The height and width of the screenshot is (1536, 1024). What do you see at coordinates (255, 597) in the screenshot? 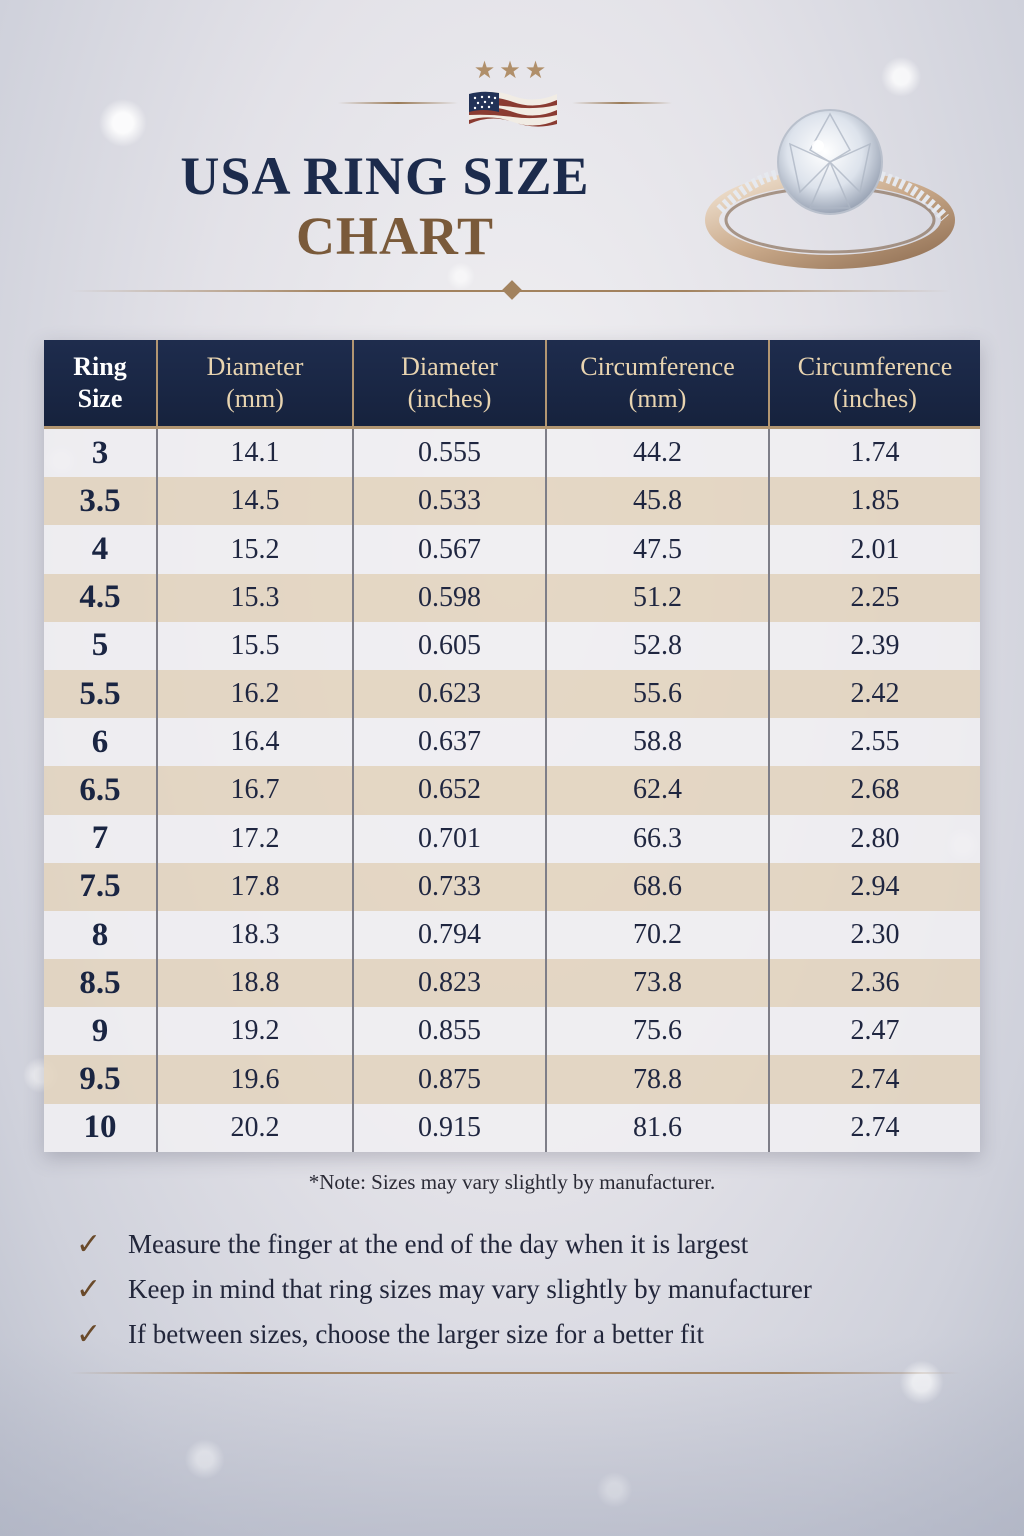
I see `table-cell: 15.3` at bounding box center [255, 597].